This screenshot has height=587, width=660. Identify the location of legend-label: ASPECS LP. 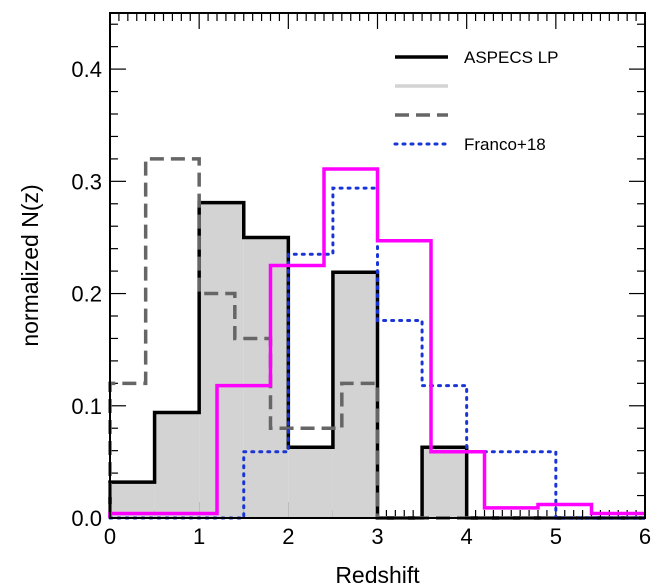
(511, 57).